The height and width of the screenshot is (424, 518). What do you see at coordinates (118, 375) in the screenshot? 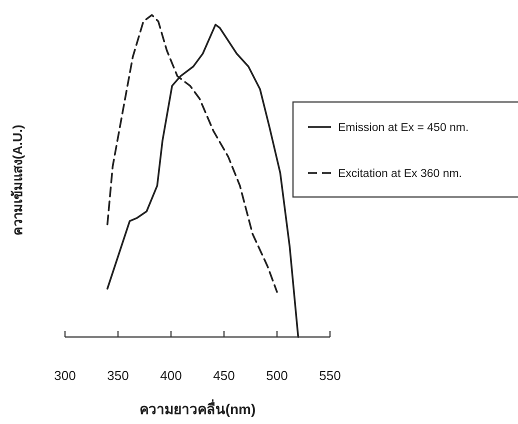
I see `x-tick-label: 350` at bounding box center [118, 375].